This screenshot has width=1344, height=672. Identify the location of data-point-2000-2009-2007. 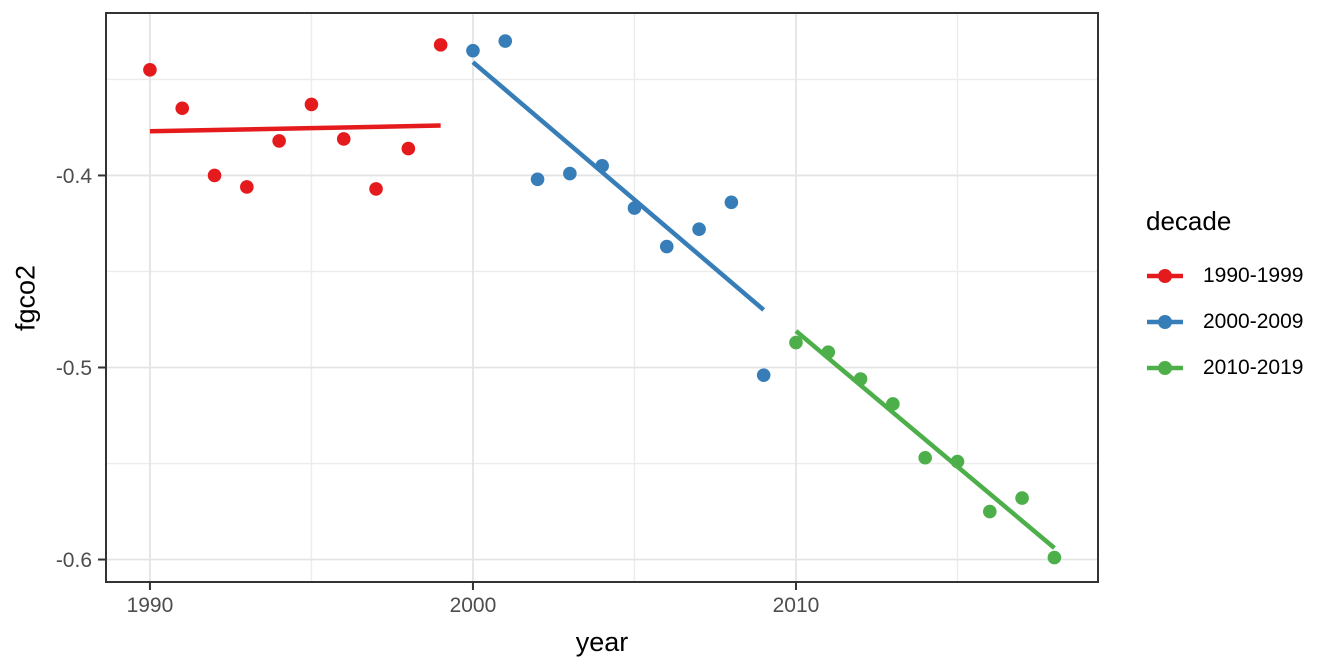
(699, 229).